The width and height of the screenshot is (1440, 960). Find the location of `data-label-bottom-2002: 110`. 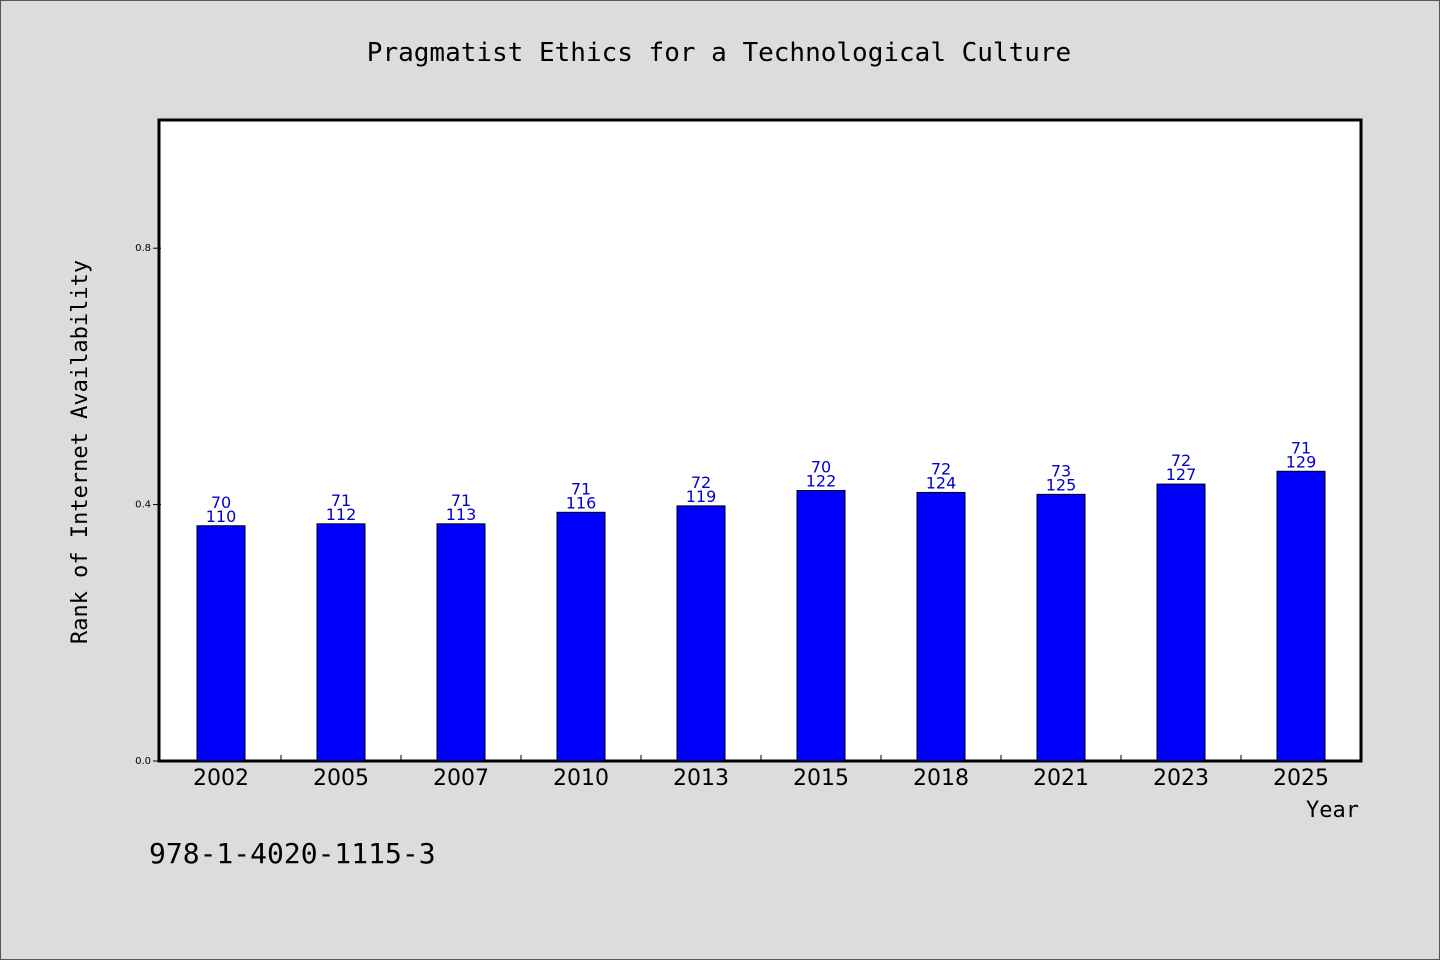

data-label-bottom-2002: 110 is located at coordinates (221, 516).